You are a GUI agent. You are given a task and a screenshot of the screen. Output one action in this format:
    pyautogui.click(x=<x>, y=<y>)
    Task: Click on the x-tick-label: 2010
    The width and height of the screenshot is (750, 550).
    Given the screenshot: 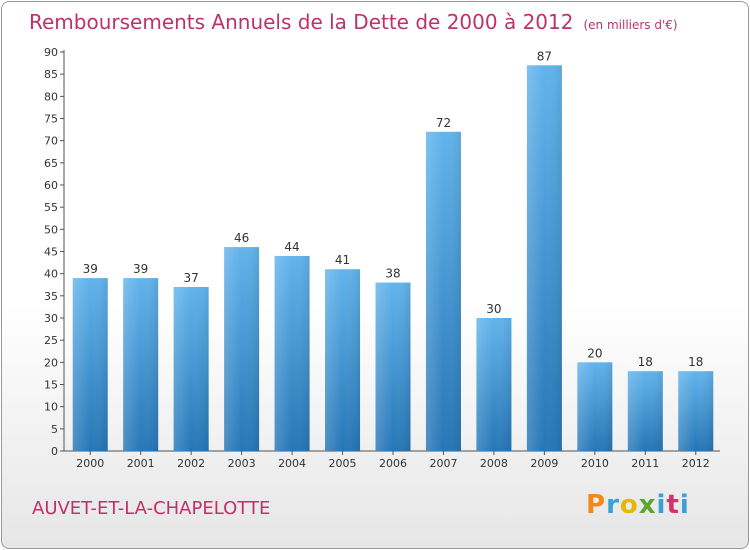 What is the action you would take?
    pyautogui.click(x=595, y=463)
    